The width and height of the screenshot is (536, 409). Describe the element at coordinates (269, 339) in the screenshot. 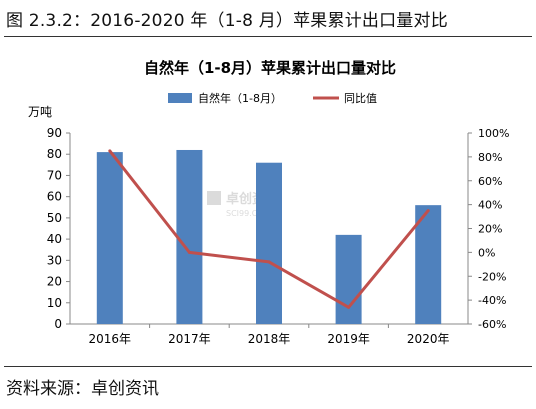

I see `x-tick-label: 2018年` at that location.